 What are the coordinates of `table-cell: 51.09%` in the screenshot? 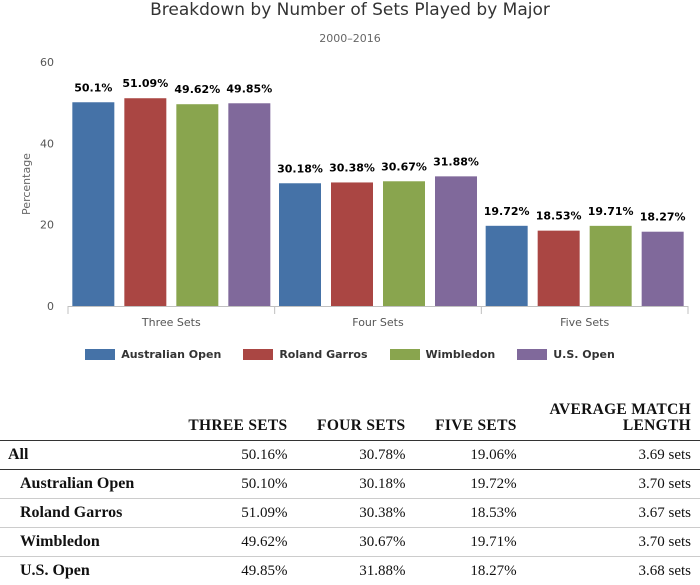 It's located at (228, 513).